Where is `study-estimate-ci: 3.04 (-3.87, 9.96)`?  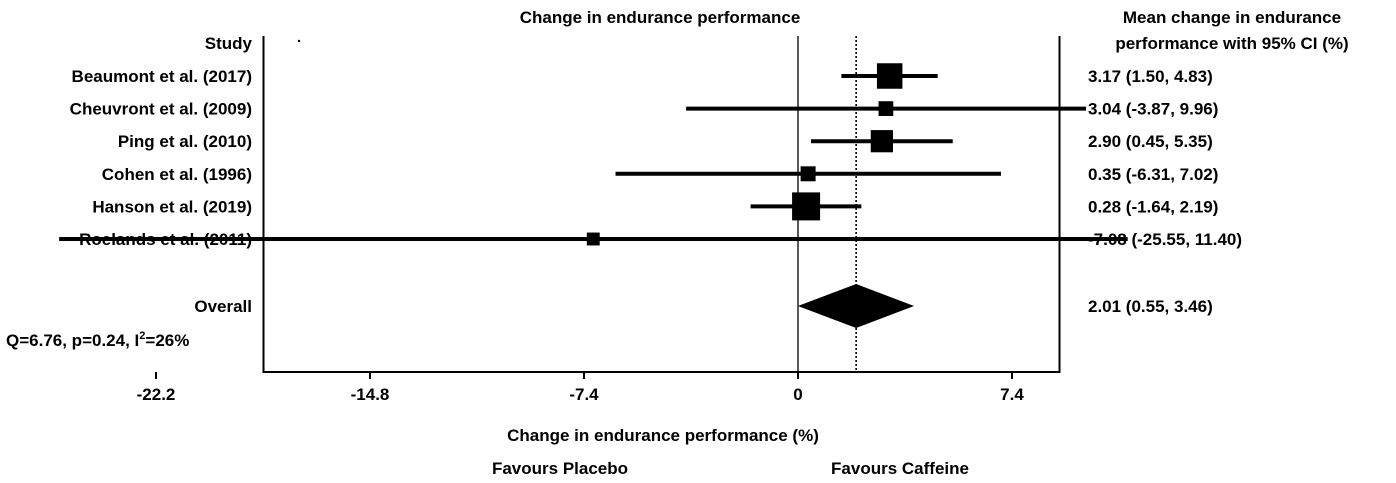
study-estimate-ci: 3.04 (-3.87, 9.96) is located at coordinates (1153, 109).